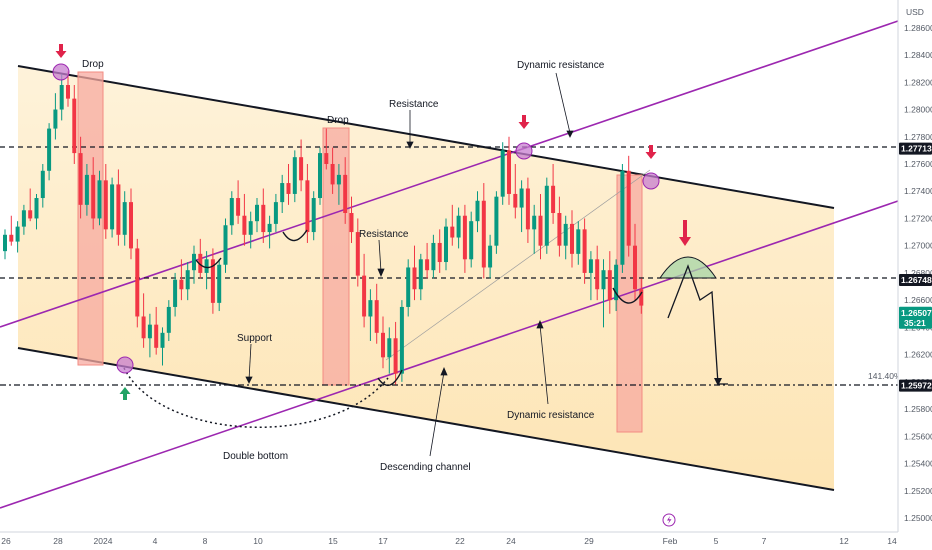 The image size is (932, 550). What do you see at coordinates (670, 541) in the screenshot?
I see `x-tick-label: Feb` at bounding box center [670, 541].